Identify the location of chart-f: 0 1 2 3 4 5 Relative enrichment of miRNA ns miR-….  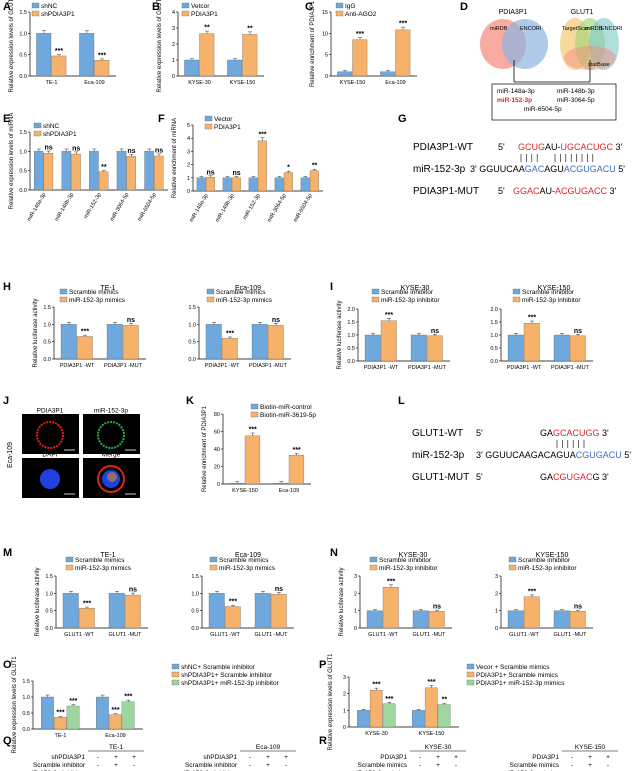
(247, 169).